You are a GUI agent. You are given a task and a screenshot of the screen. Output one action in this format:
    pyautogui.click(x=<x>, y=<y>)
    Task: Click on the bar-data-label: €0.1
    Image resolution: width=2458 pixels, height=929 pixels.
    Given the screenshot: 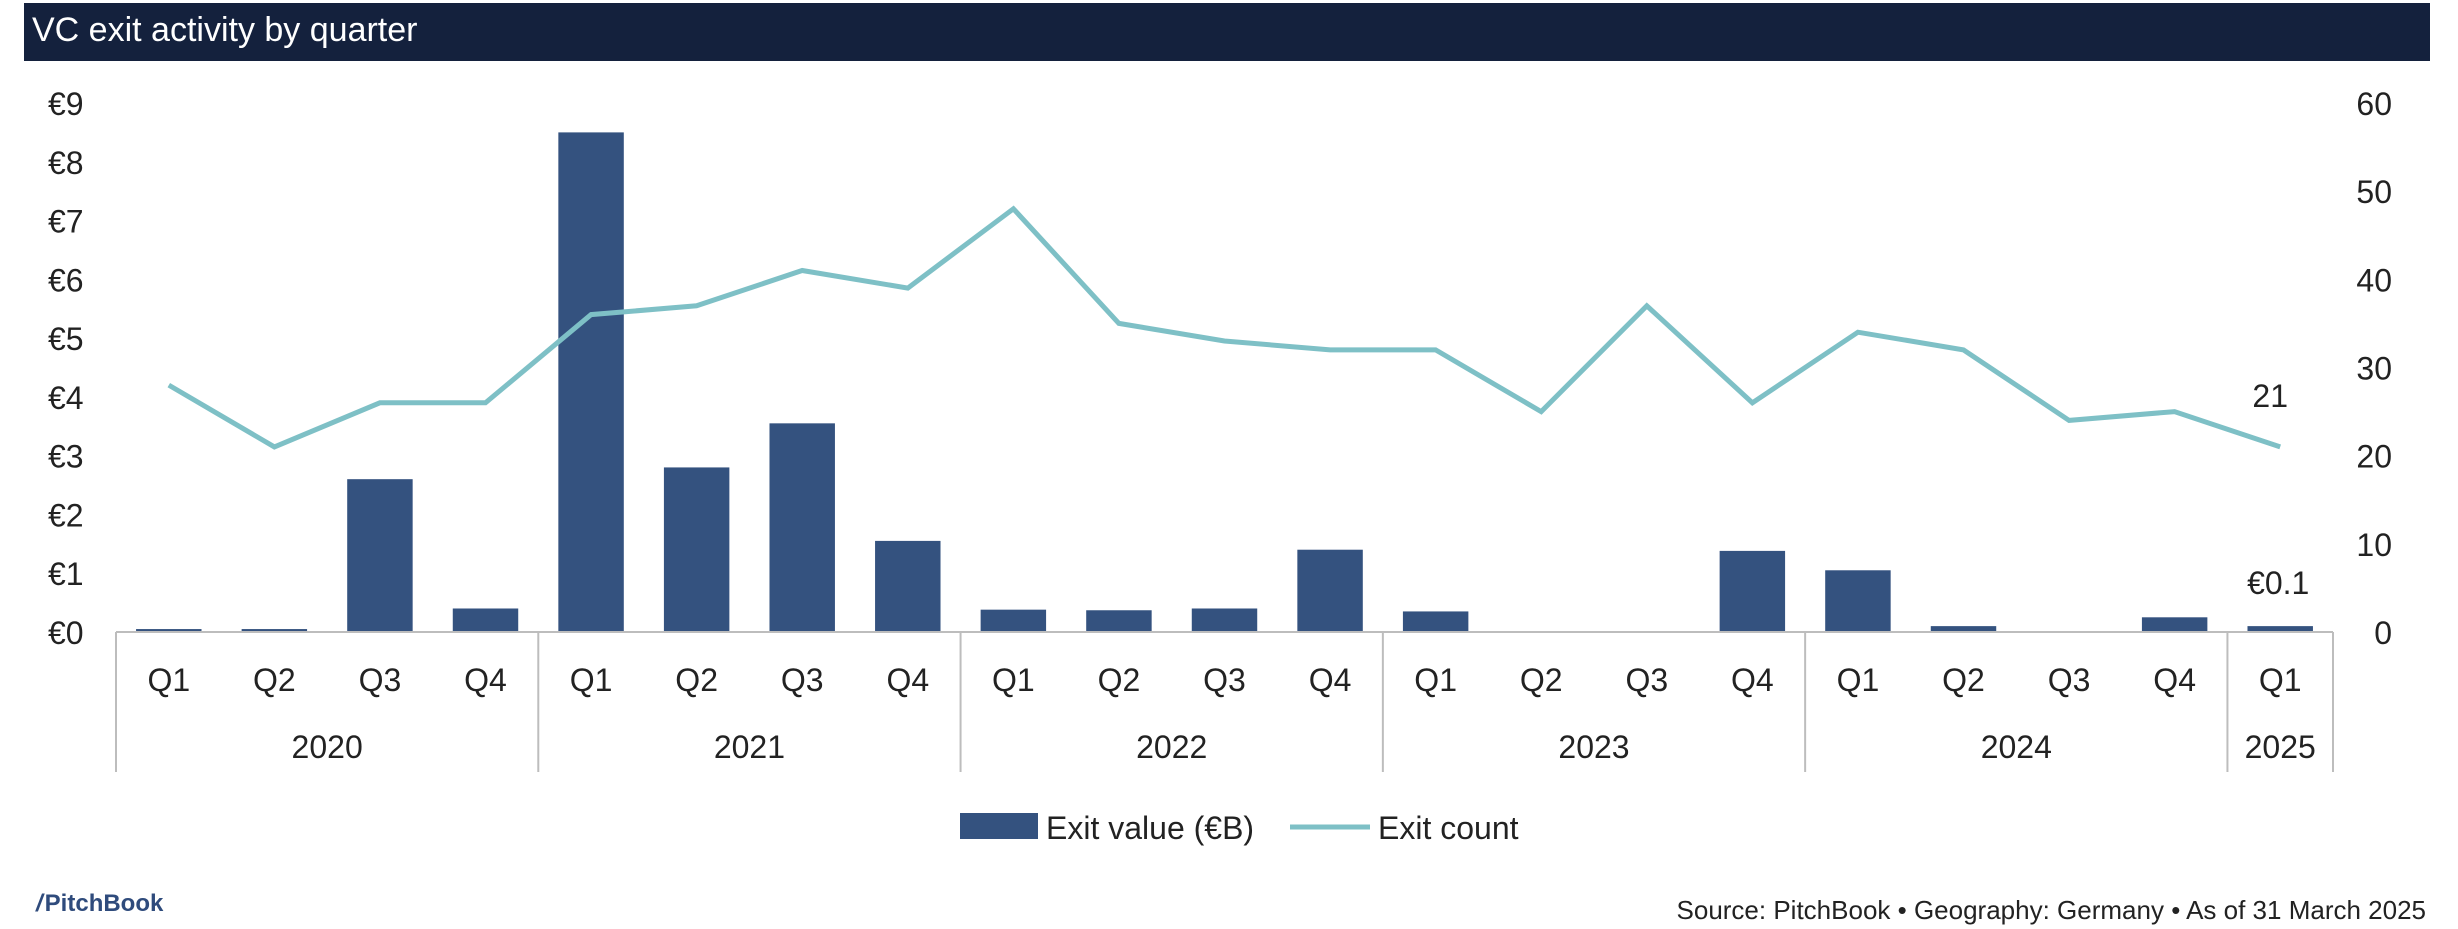 What is the action you would take?
    pyautogui.click(x=2278, y=583)
    